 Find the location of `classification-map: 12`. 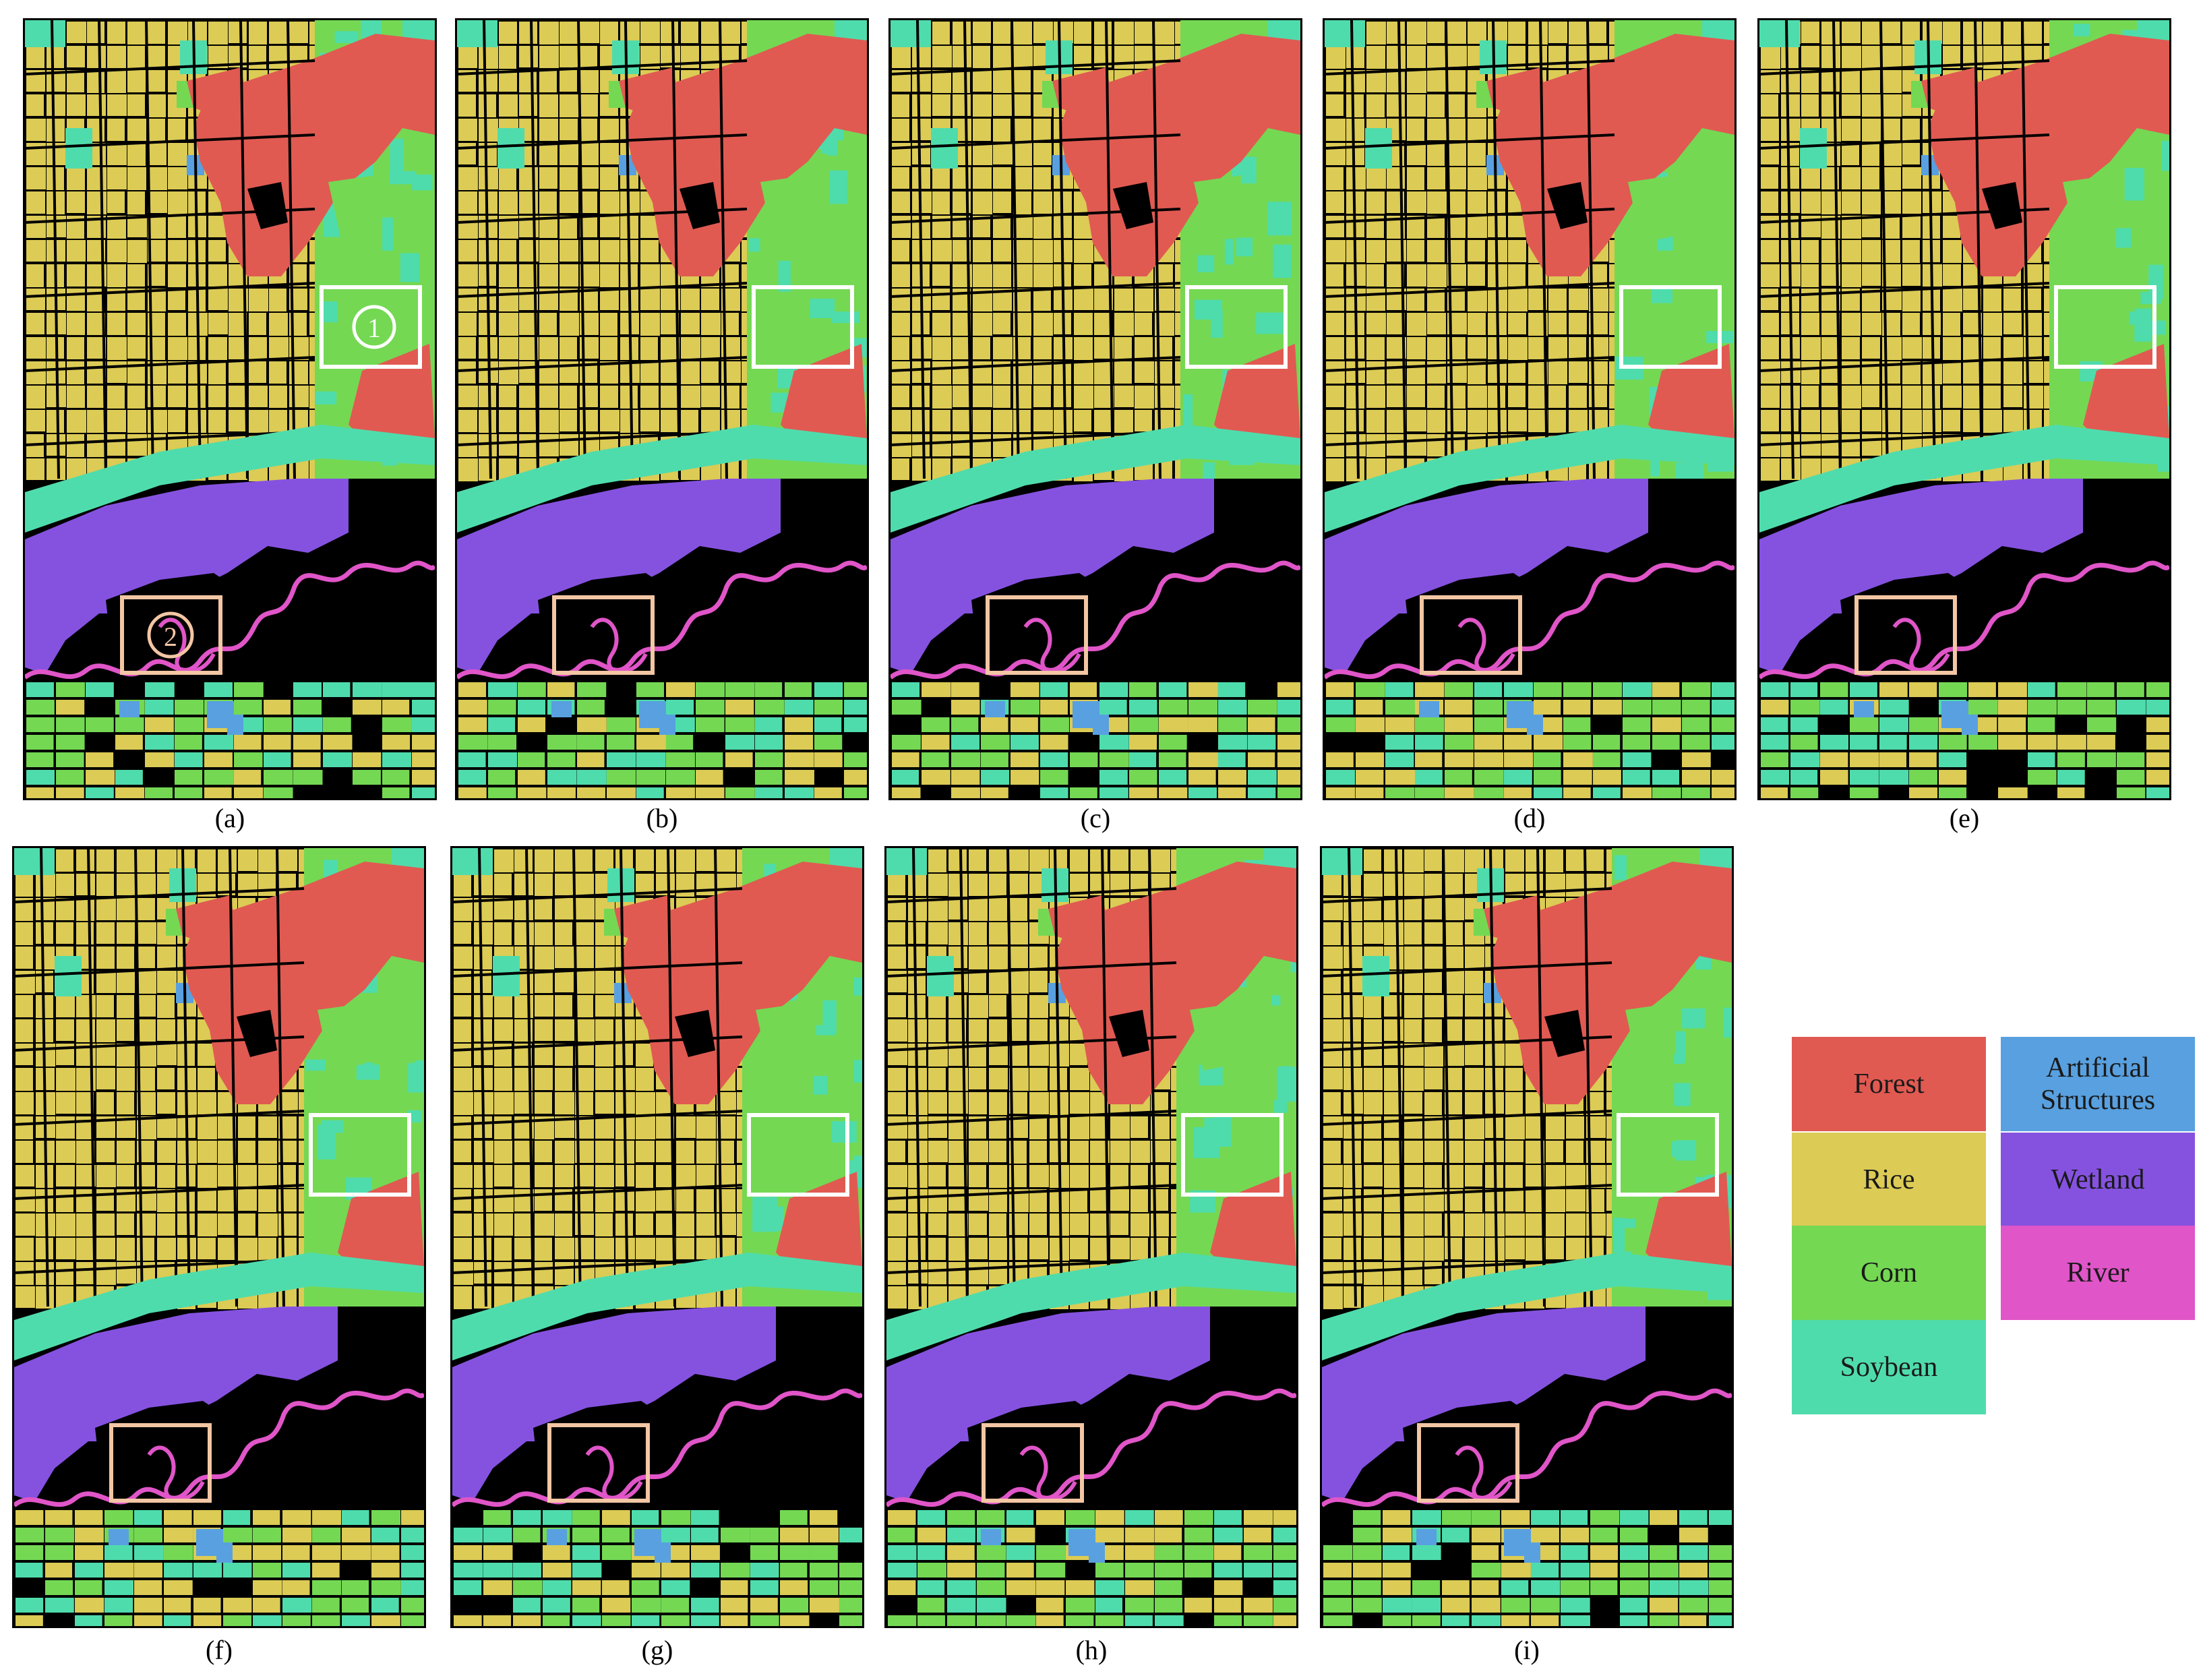

classification-map: 12 is located at coordinates (230, 409).